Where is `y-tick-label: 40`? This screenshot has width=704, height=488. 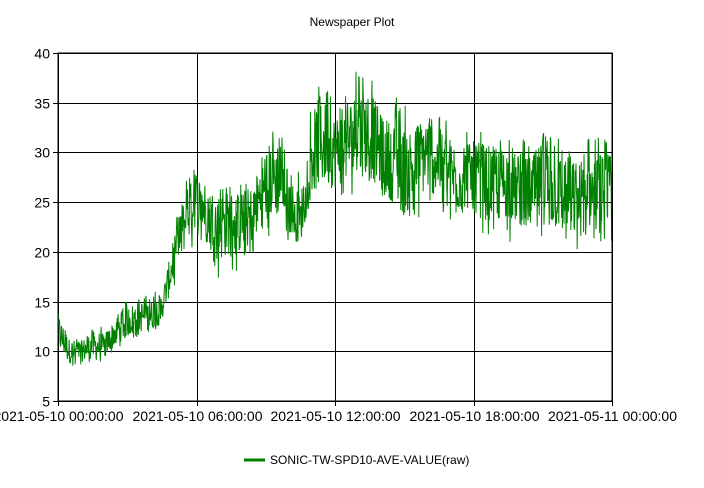
y-tick-label: 40 is located at coordinates (42, 54).